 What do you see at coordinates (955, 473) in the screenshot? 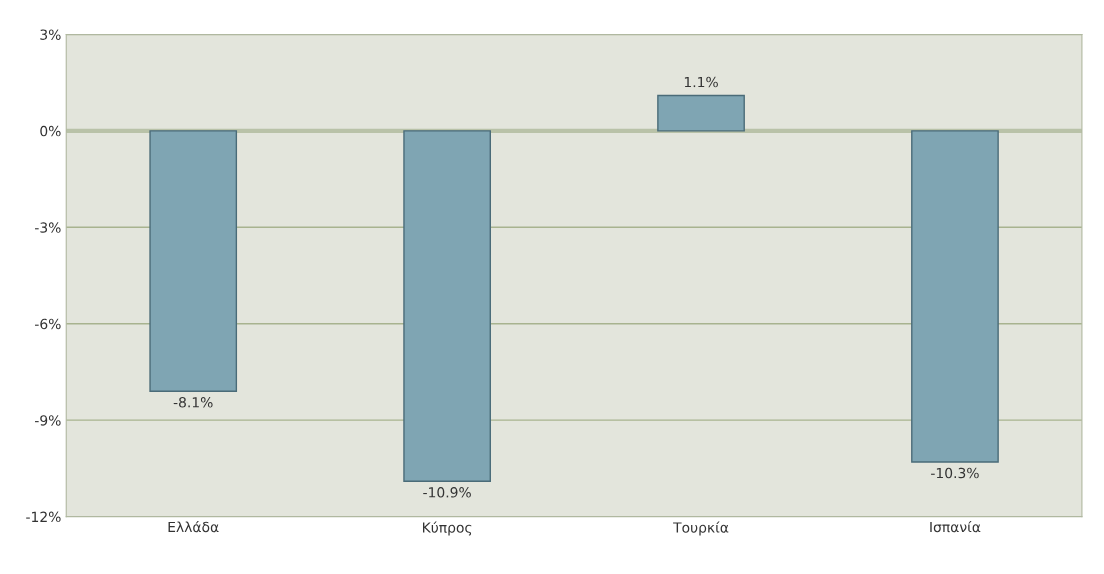
I see `data-label: -10.3%` at bounding box center [955, 473].